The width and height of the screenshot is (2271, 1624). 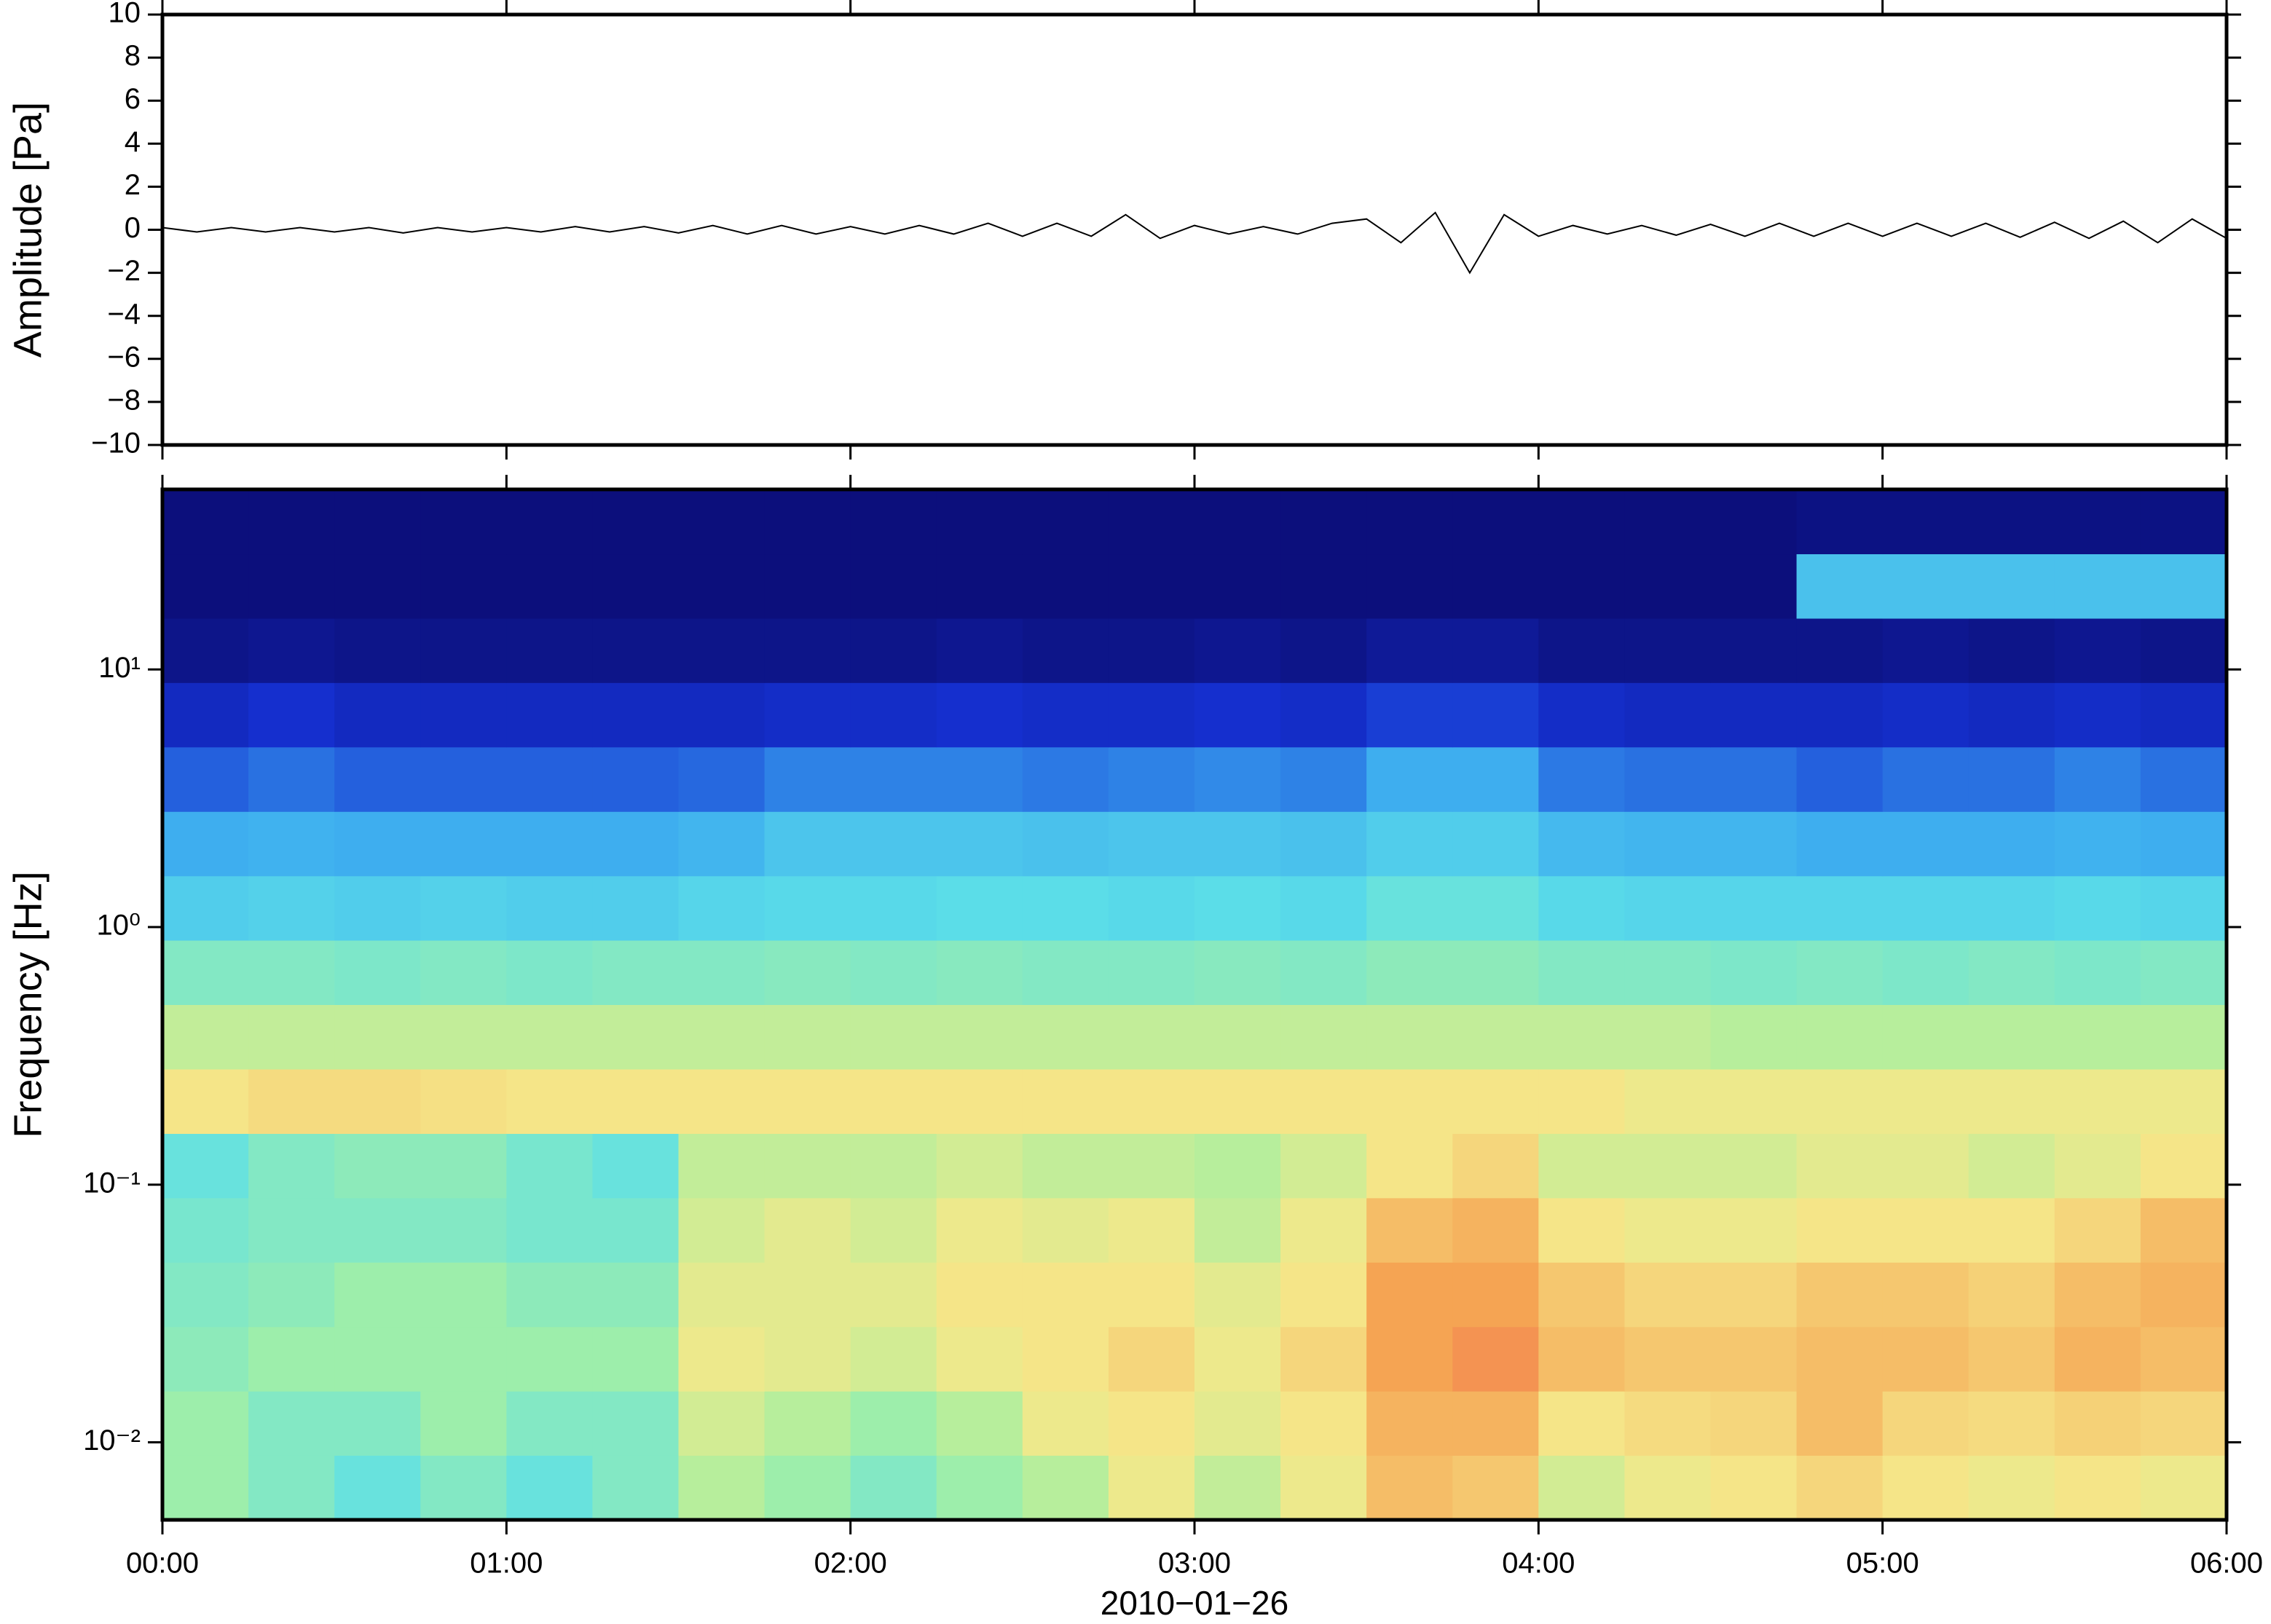 I want to click on y-tick-label: 4, so click(x=133, y=142).